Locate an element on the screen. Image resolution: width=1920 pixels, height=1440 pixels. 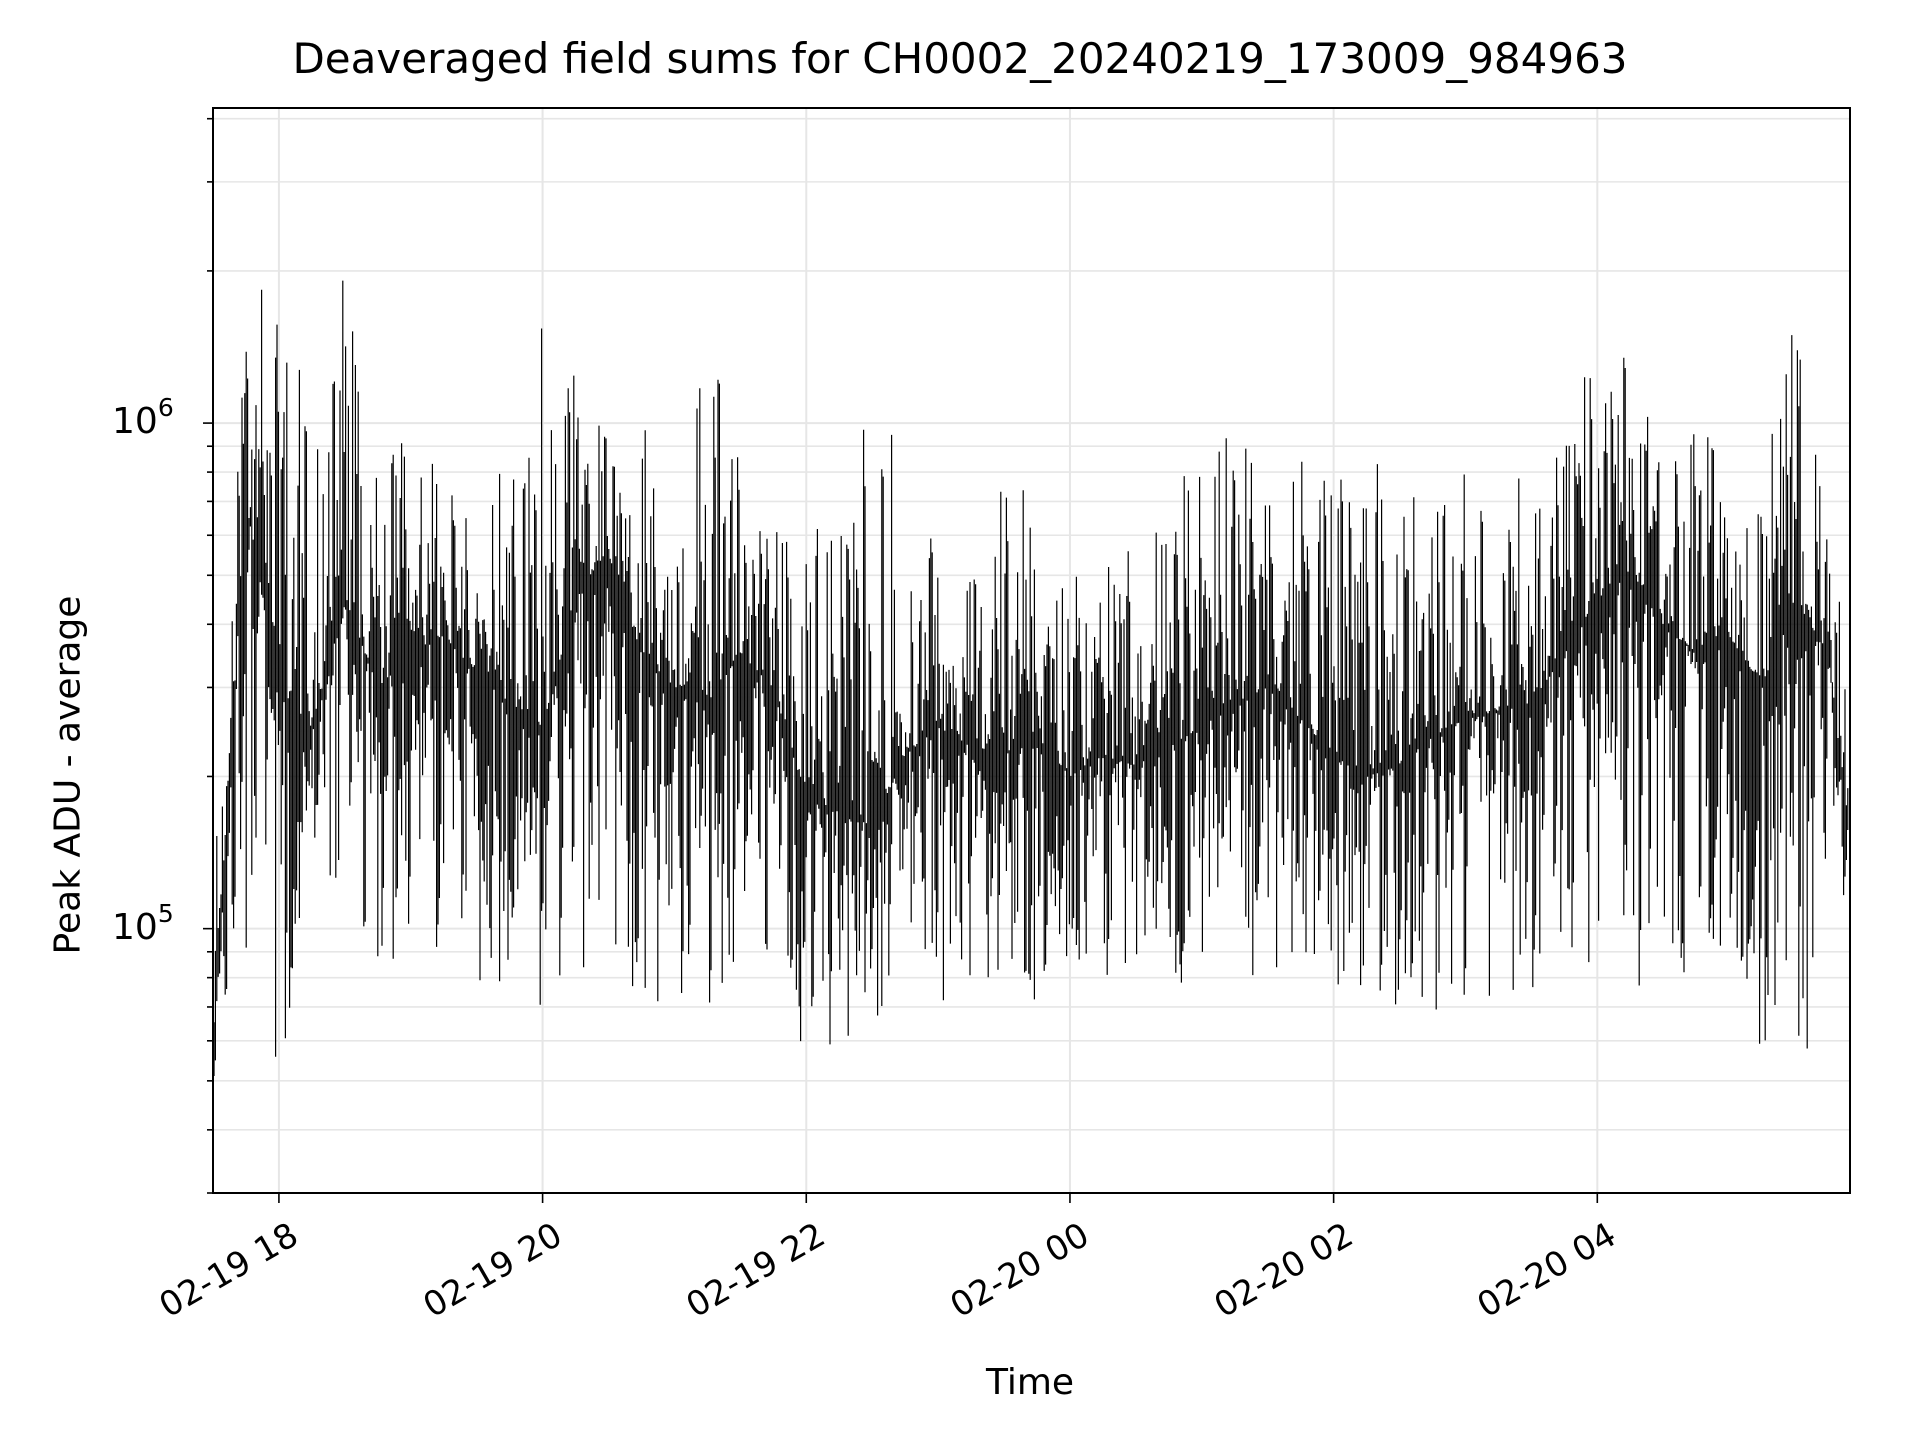
y-tick-label: 10⁵ is located at coordinates (143, 923).